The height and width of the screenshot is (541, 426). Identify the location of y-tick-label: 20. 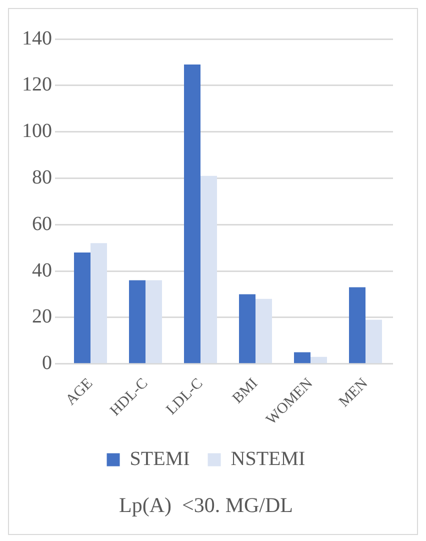
(42, 317).